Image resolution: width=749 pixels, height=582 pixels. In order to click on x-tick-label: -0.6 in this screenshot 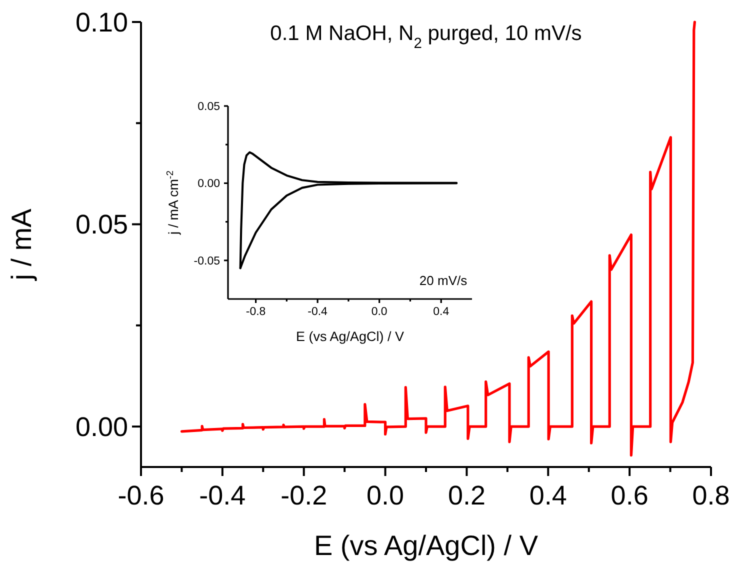, I will do `click(141, 495)`.